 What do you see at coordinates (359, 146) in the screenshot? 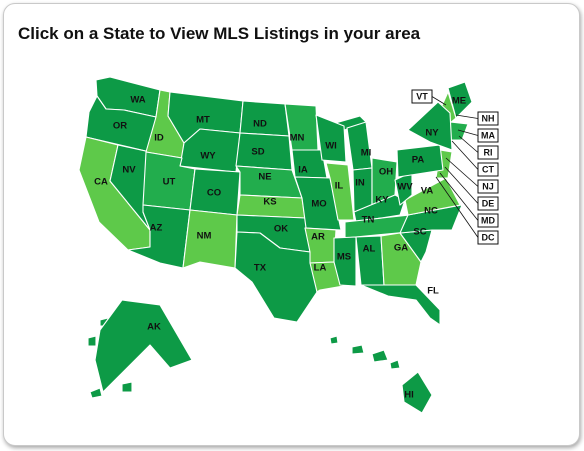
I see `state-mi` at bounding box center [359, 146].